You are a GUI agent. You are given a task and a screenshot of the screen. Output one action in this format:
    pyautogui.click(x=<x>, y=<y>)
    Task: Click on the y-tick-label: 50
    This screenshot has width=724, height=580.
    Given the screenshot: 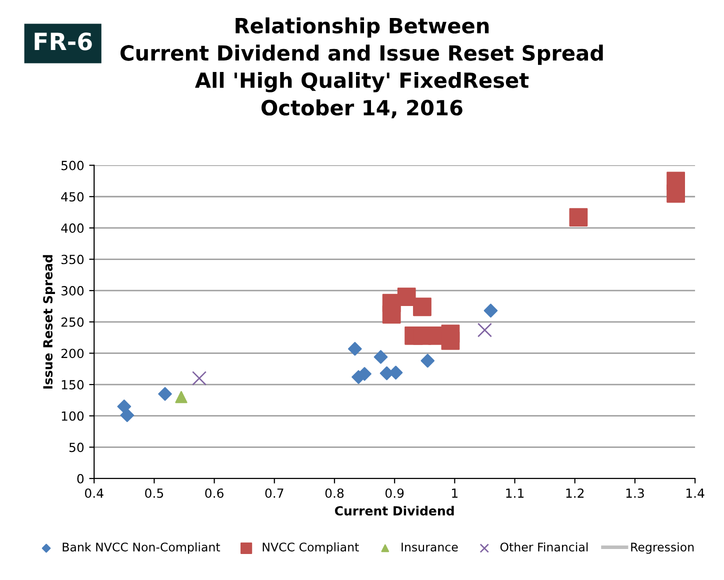 What is the action you would take?
    pyautogui.click(x=76, y=447)
    